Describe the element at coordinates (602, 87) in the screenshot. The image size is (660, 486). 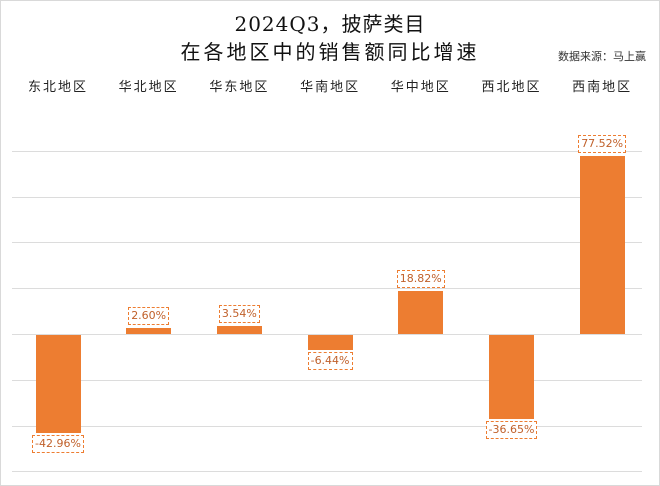
I see `category-label: 西南地区` at that location.